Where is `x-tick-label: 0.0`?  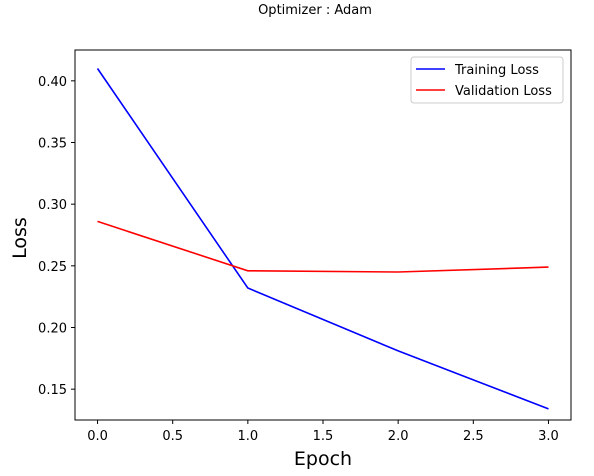
x-tick-label: 0.0 is located at coordinates (97, 436).